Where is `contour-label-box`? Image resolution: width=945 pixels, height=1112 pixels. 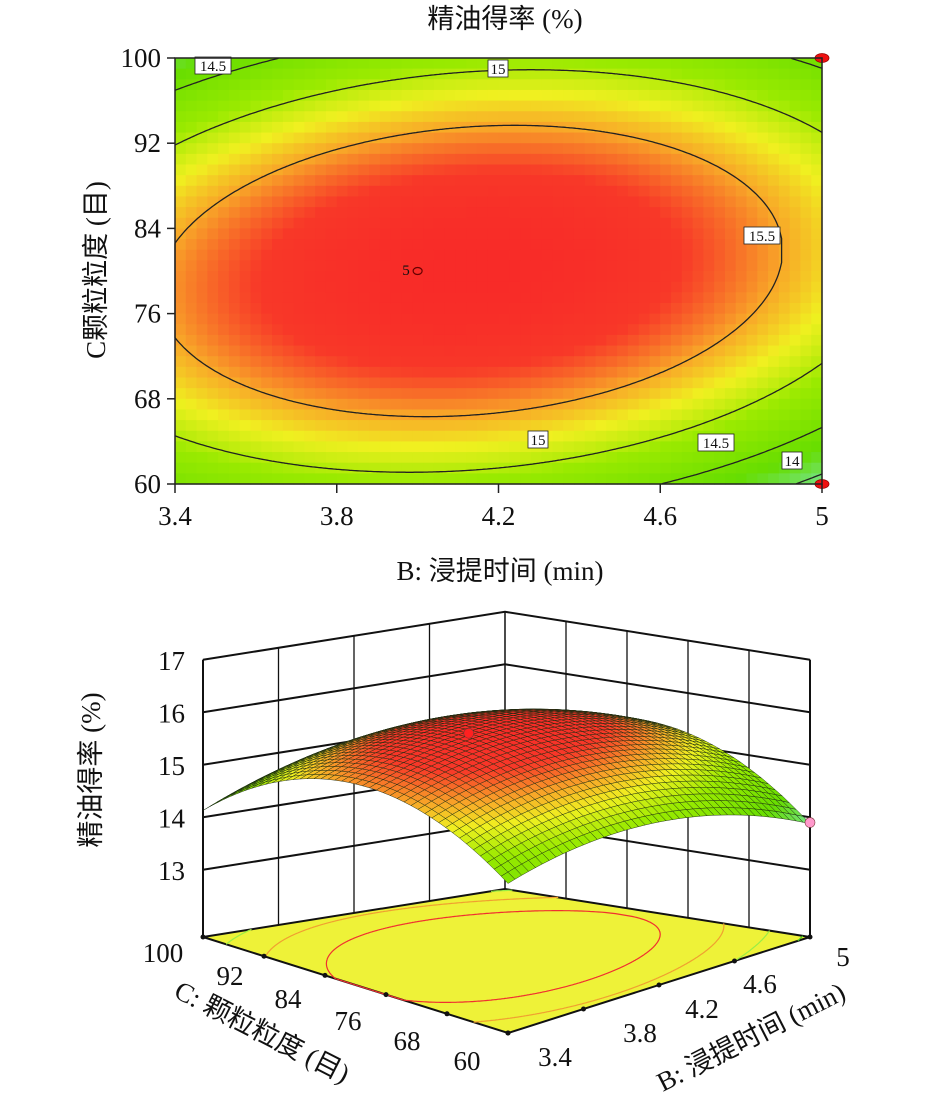 contour-label-box is located at coordinates (716, 442).